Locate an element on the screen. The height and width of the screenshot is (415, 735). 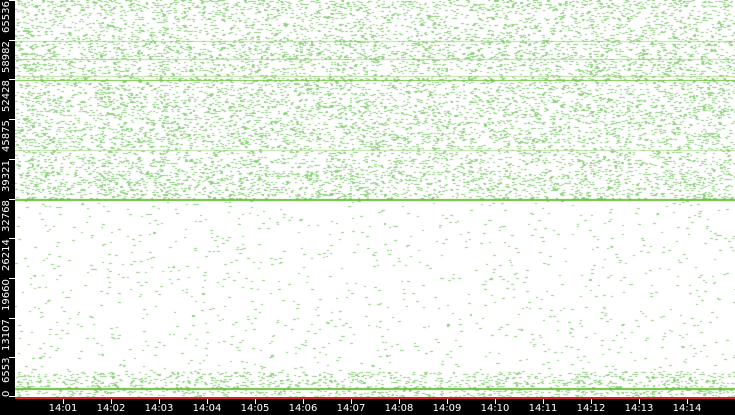
x-tick-label: 14:04 is located at coordinates (207, 408).